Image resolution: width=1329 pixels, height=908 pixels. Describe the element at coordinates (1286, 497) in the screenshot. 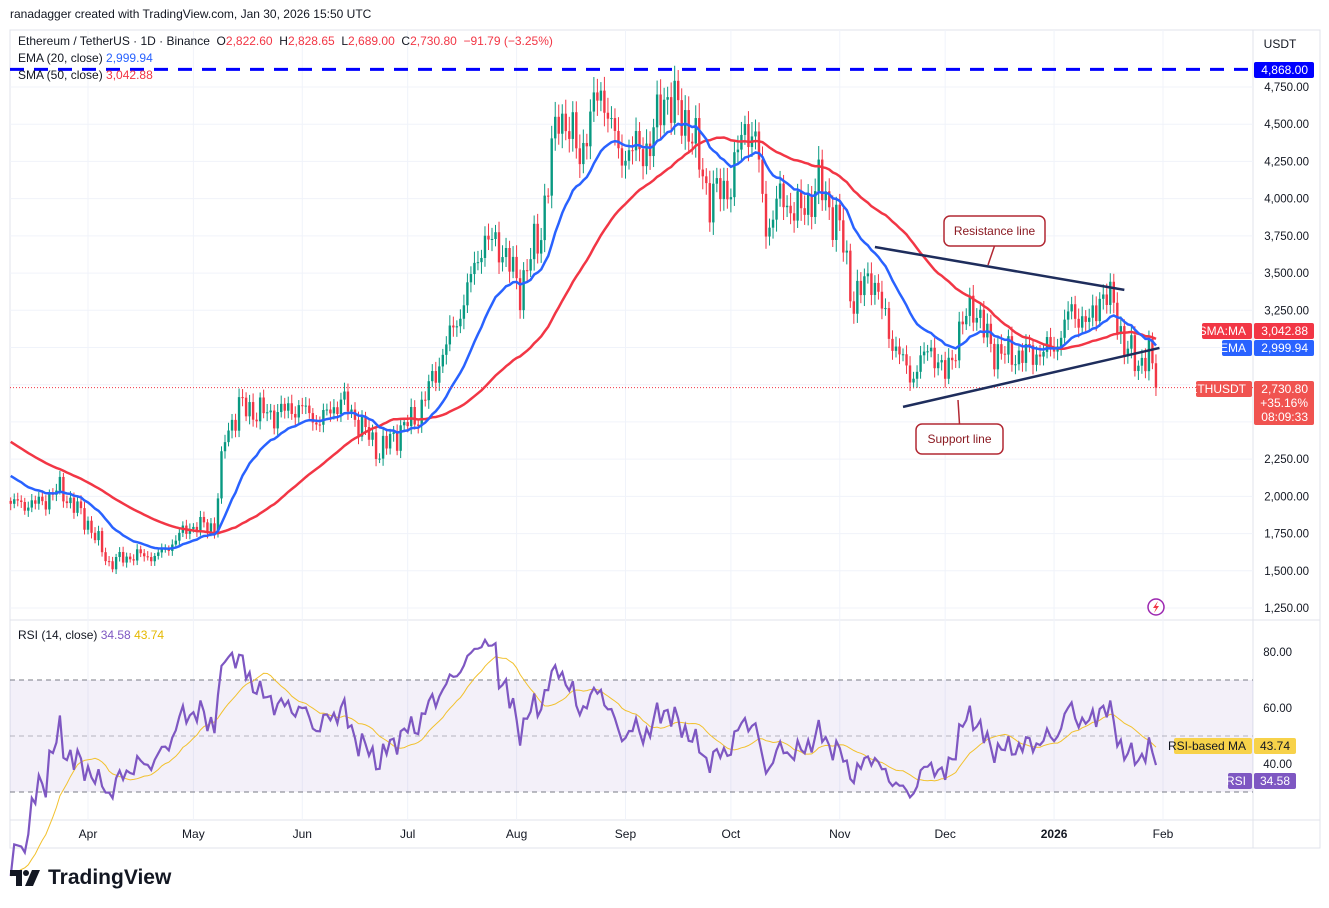

I see `price-tick: 2,000.00` at that location.